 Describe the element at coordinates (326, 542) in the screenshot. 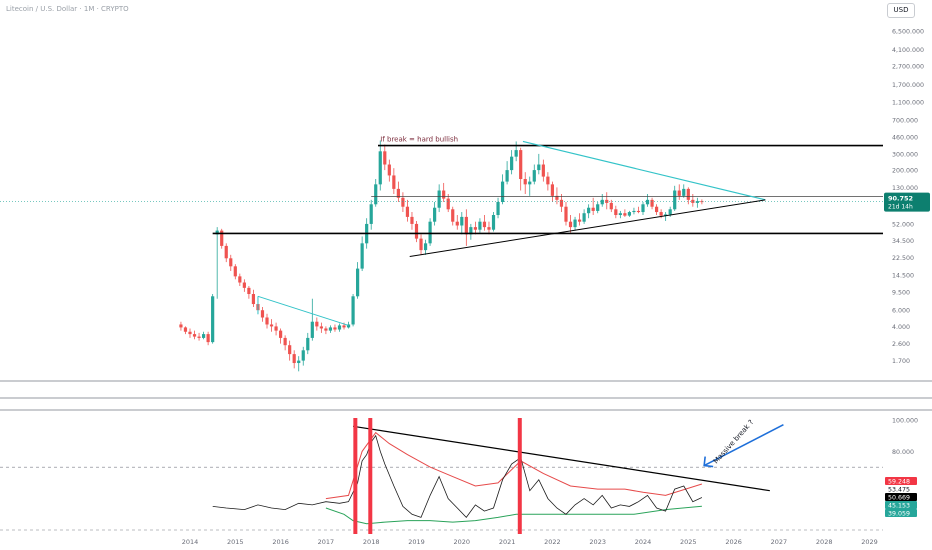

I see `time-tick-label: 2017` at that location.